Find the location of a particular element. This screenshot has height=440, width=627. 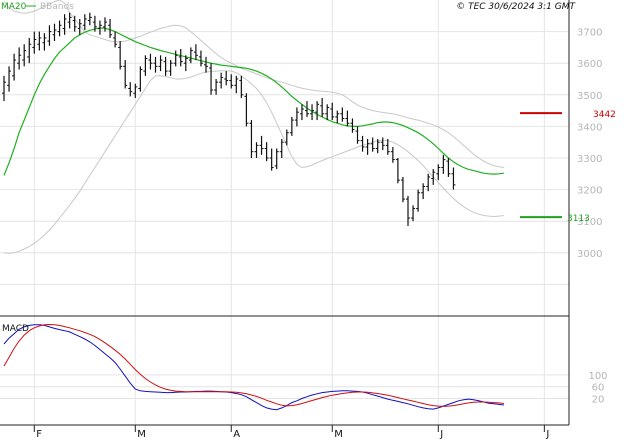

copyright: © TEC 30/6/2024 3:1 GMT is located at coordinates (516, 7).